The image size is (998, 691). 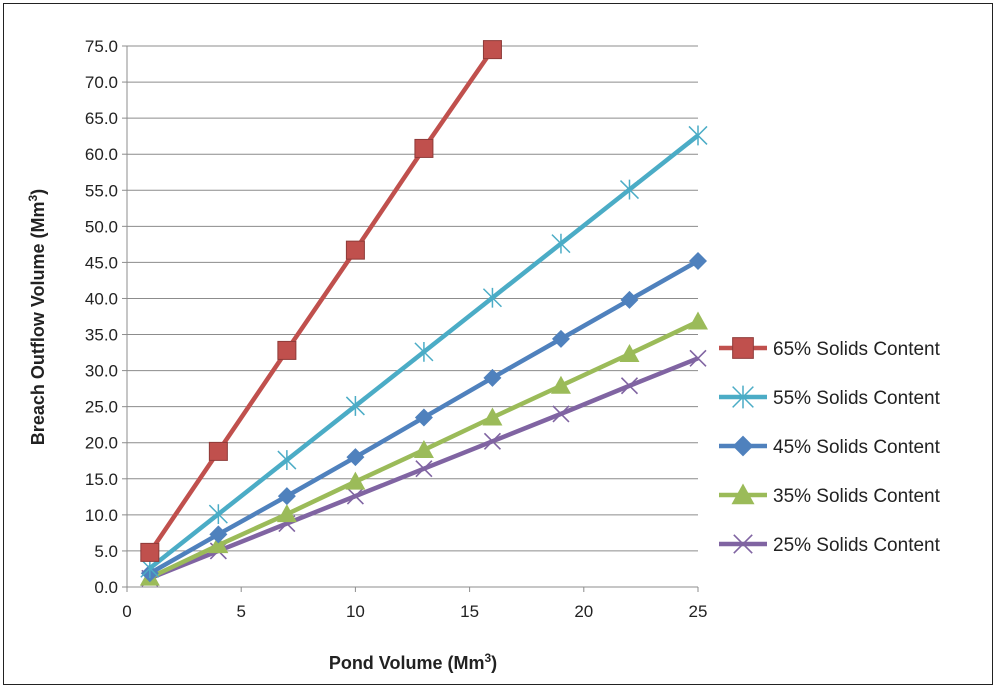 What do you see at coordinates (101, 226) in the screenshot?
I see `y-tick-label: 50.0` at bounding box center [101, 226].